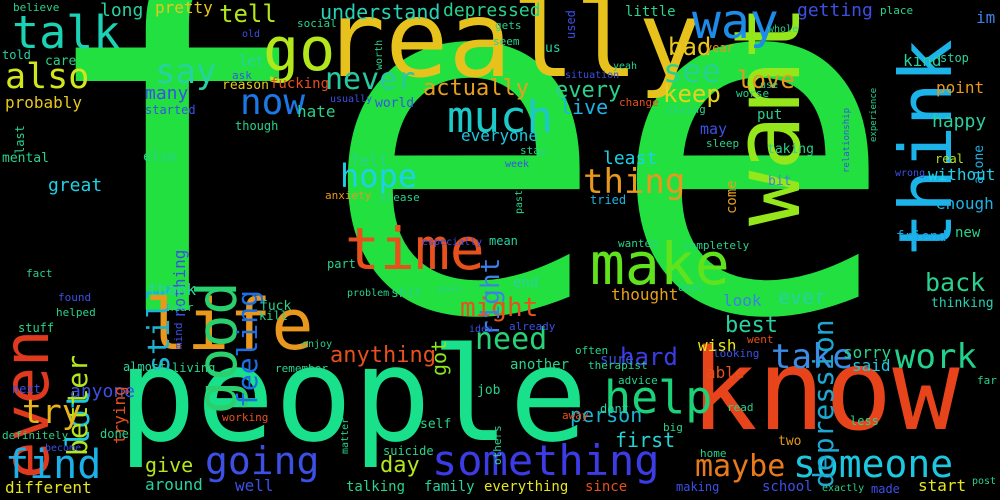  I want to click on cloud-word-every: every, so click(588, 90).